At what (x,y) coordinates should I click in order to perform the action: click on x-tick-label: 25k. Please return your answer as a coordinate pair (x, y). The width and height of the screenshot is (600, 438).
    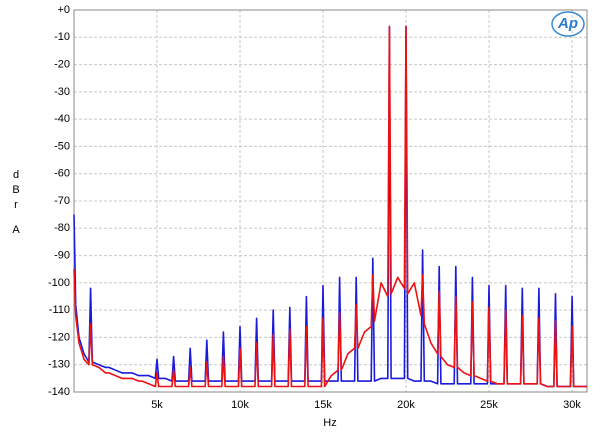
    Looking at the image, I should click on (489, 405).